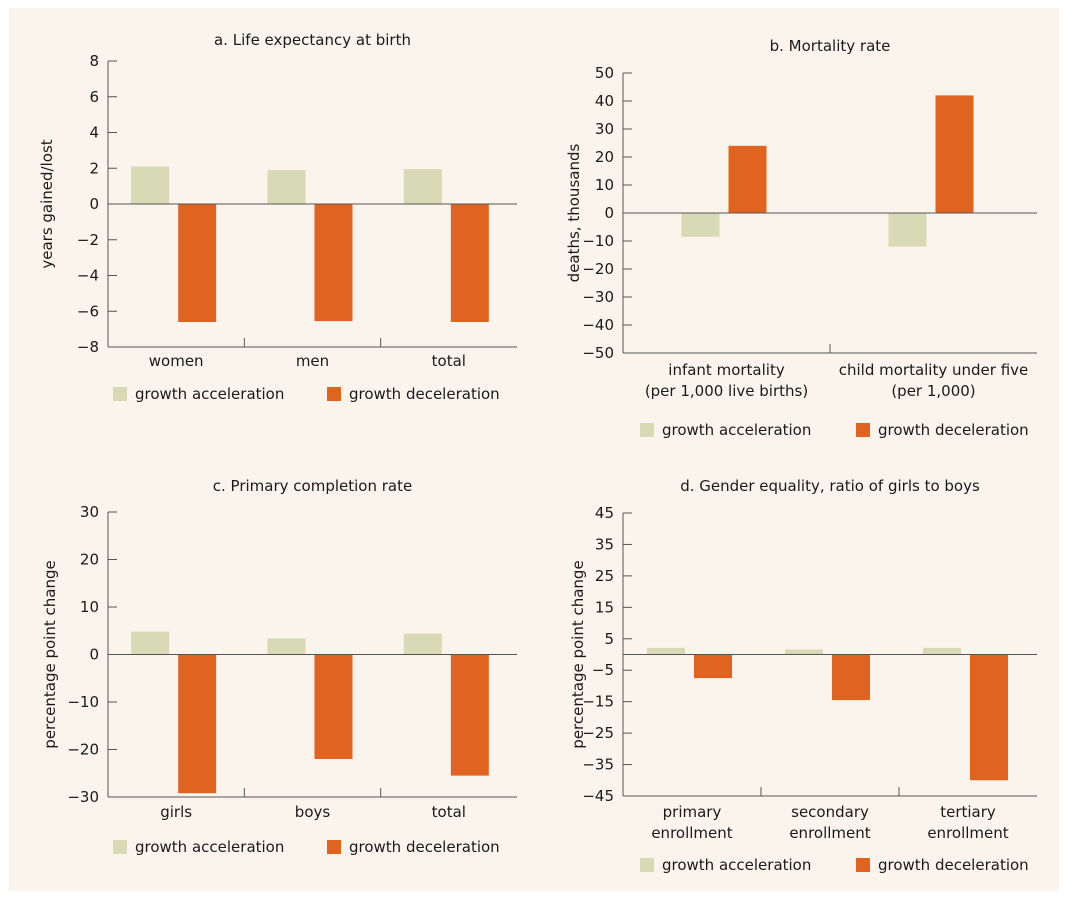 This screenshot has height=899, width=1067. Describe the element at coordinates (604, 544) in the screenshot. I see `y-tick-label: 35` at that location.